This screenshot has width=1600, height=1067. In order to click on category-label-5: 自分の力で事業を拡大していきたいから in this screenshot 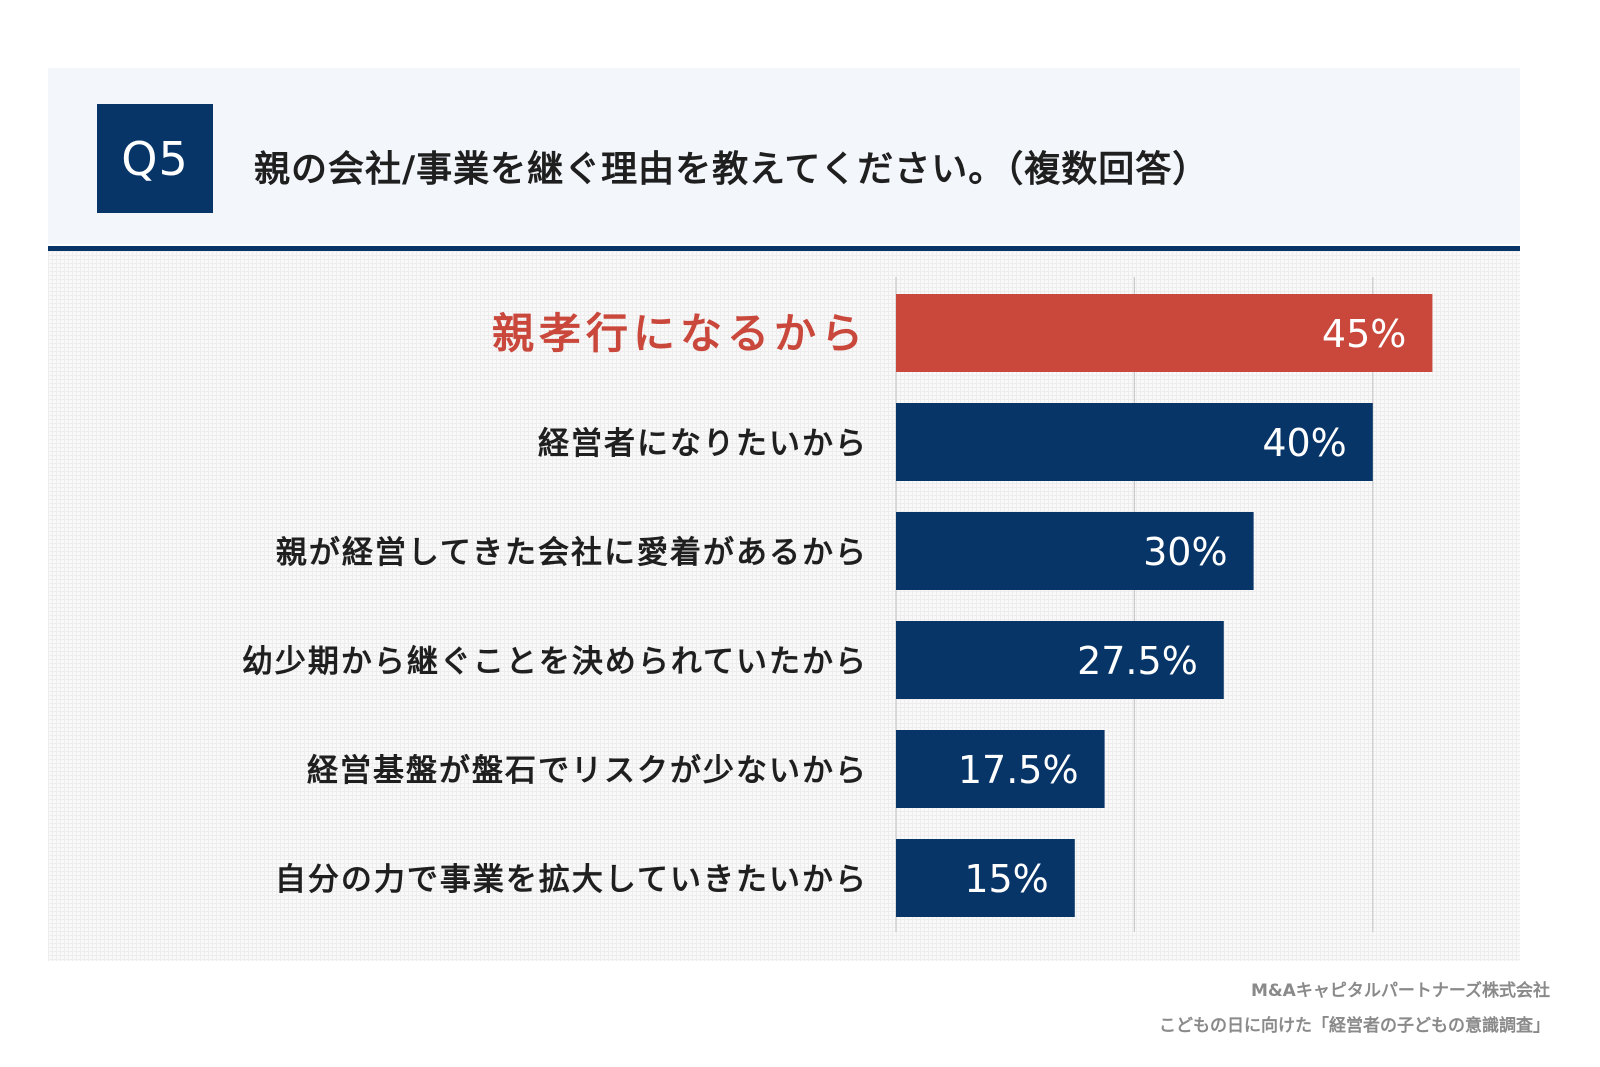, I will do `click(571, 880)`.